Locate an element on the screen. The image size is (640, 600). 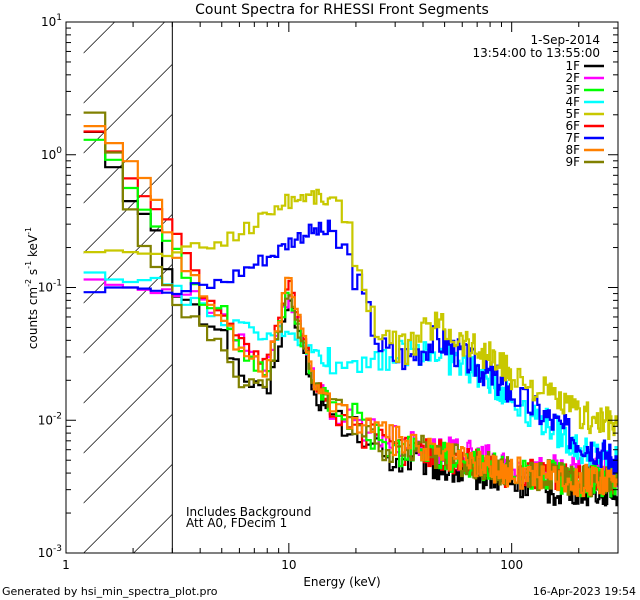
y-axis-label-text: counts cm is located at coordinates (33, 318).